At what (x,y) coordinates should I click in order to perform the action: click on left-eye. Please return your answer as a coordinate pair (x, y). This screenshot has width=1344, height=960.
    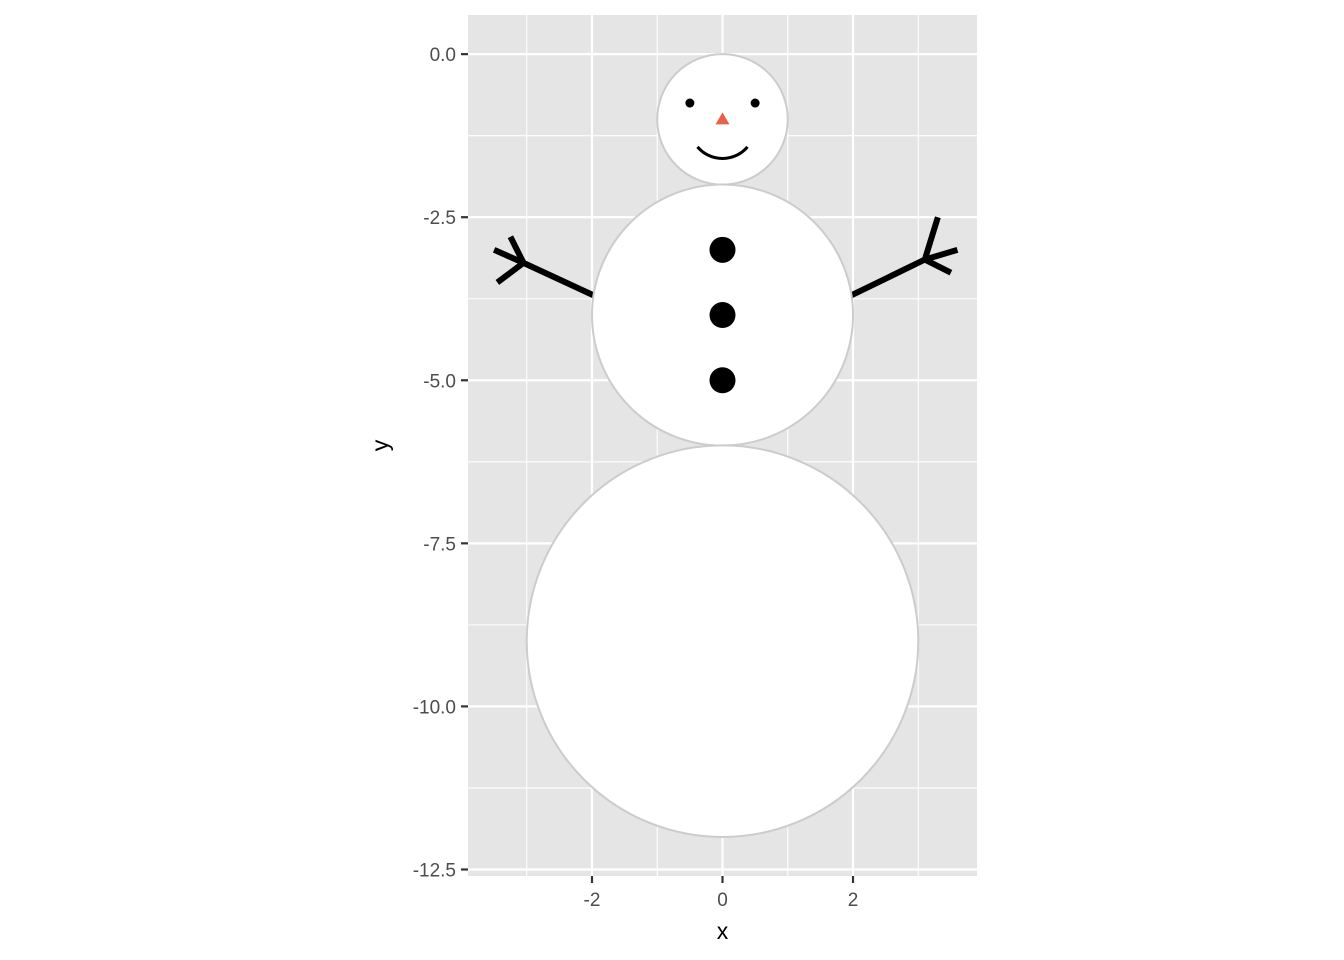
    Looking at the image, I should click on (690, 103).